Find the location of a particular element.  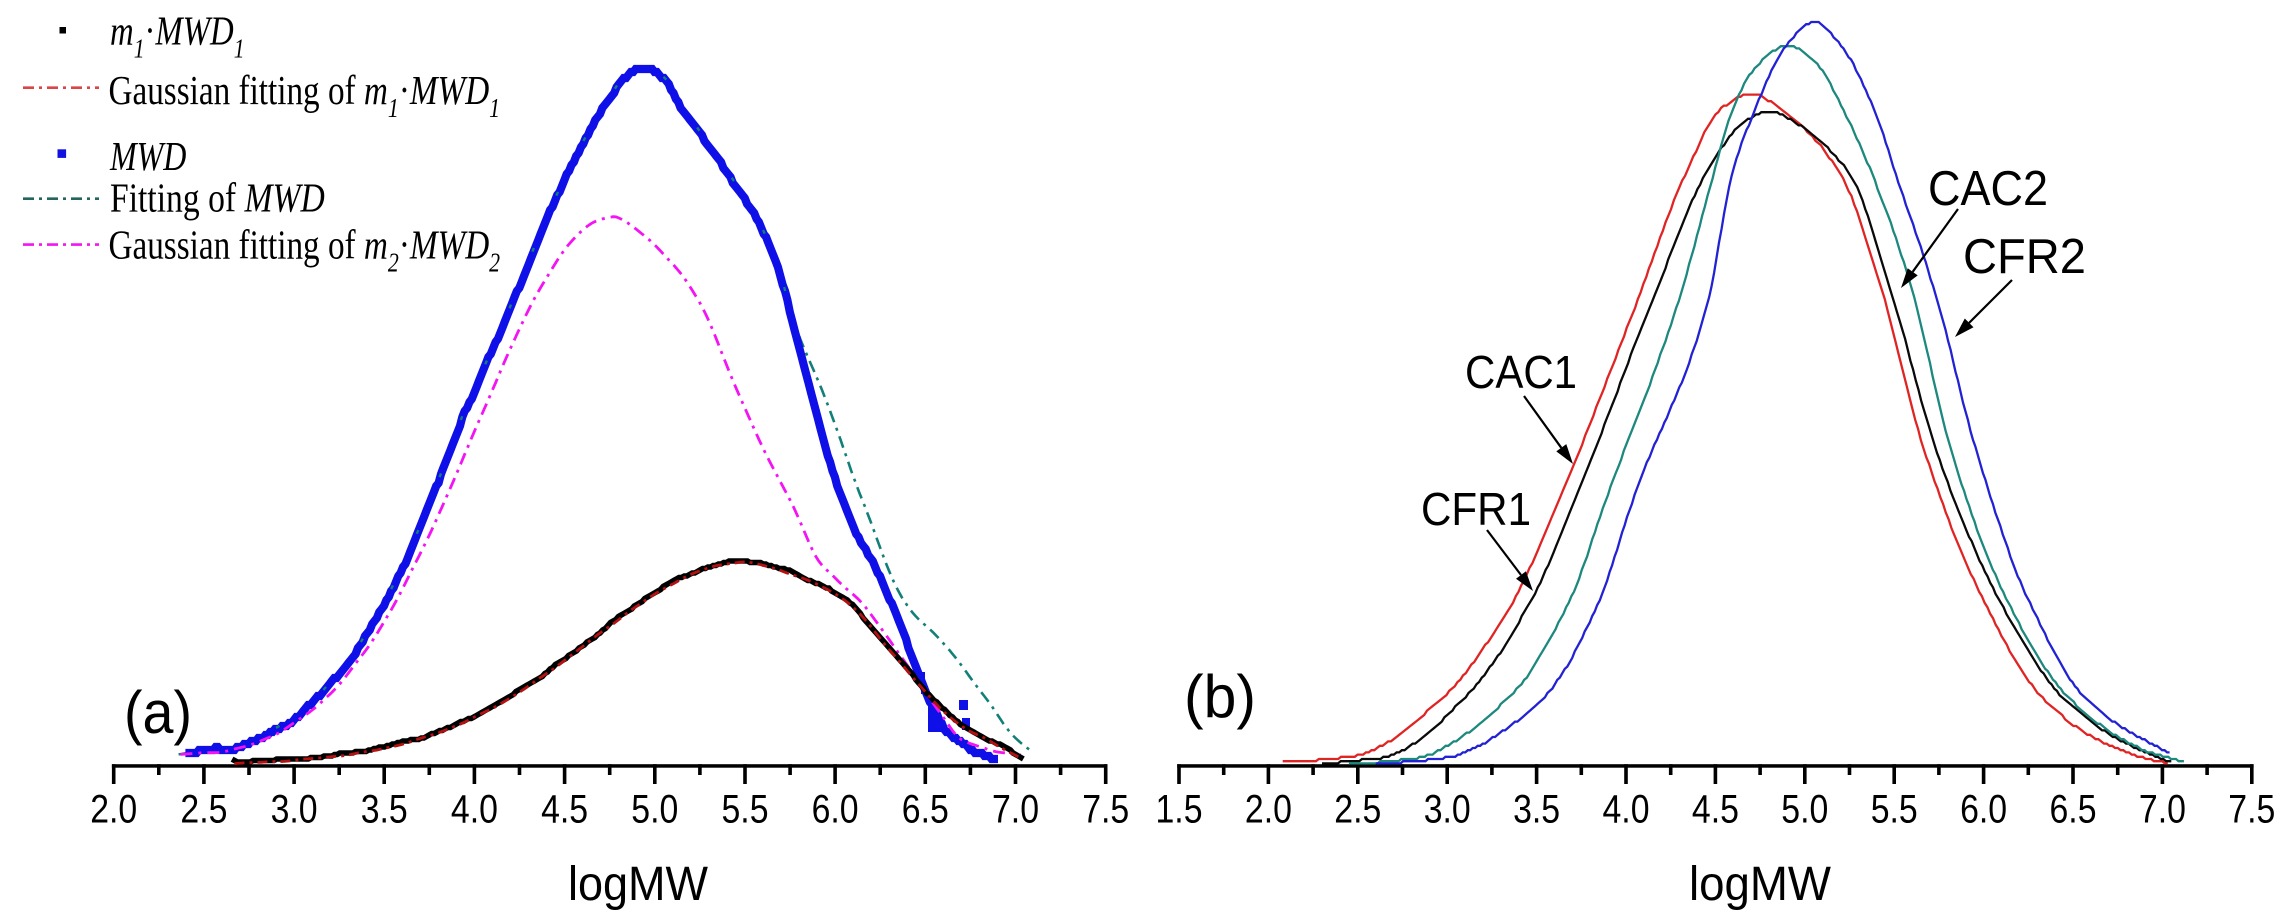

svg-text: CAC2 is located at coordinates (1988, 189).